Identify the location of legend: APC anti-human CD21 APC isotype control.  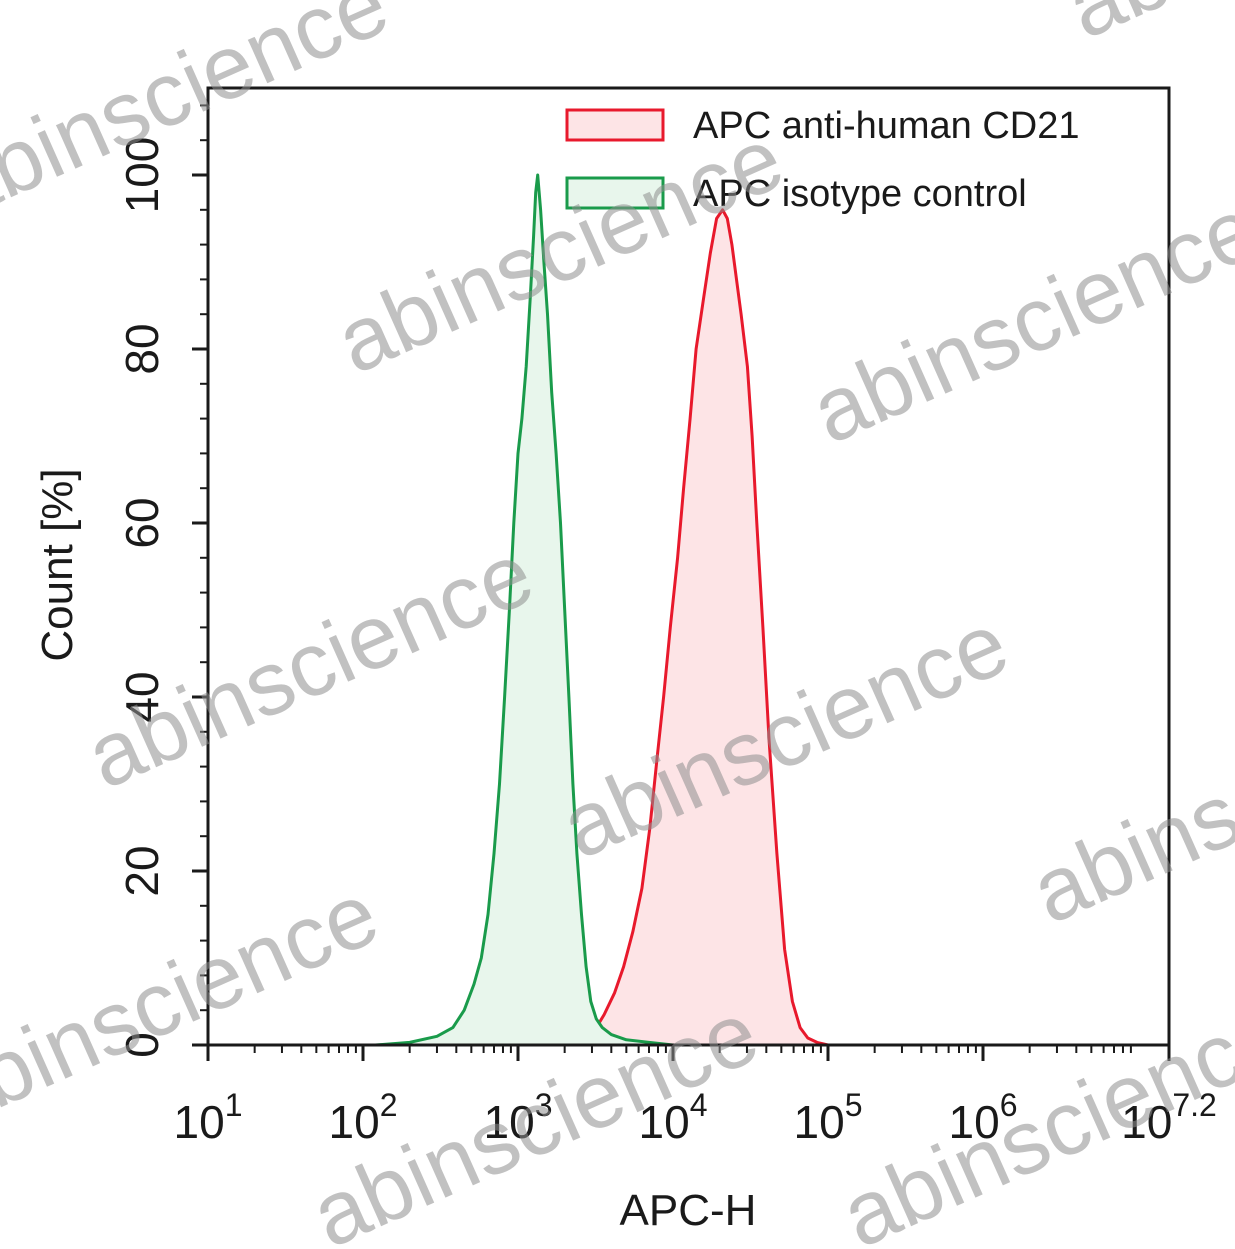
(822, 160).